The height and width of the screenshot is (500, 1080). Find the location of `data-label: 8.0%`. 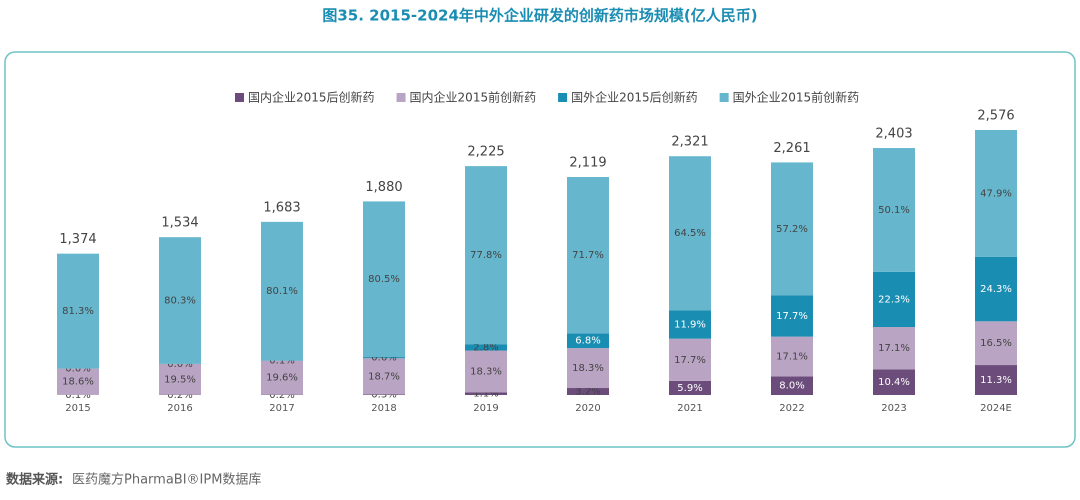

data-label: 8.0% is located at coordinates (791, 386).